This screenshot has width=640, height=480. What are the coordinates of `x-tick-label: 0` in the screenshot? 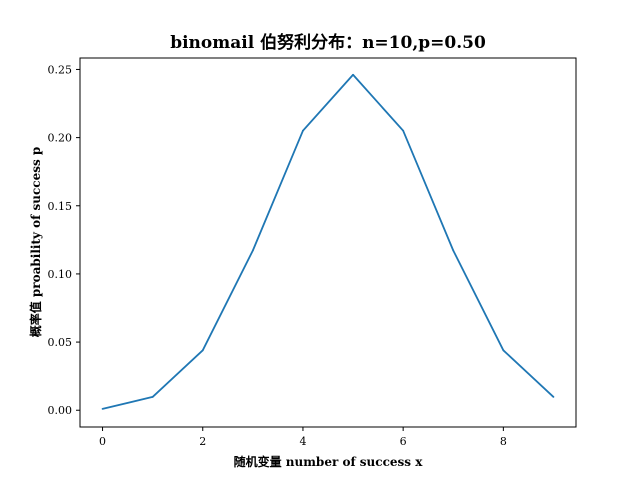 It's located at (102, 441).